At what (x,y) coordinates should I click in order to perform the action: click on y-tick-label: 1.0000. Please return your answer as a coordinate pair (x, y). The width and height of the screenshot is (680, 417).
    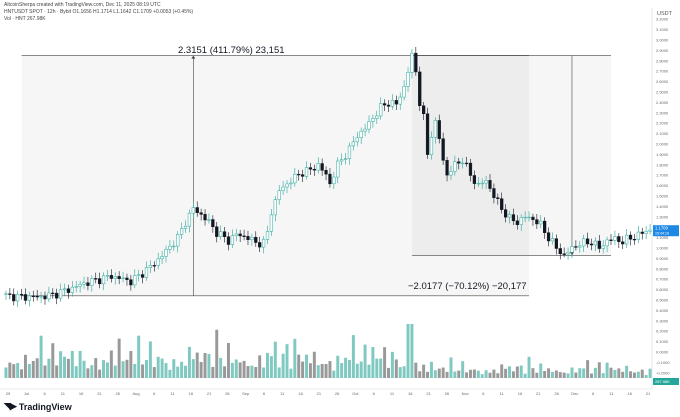
    Looking at the image, I should click on (662, 248).